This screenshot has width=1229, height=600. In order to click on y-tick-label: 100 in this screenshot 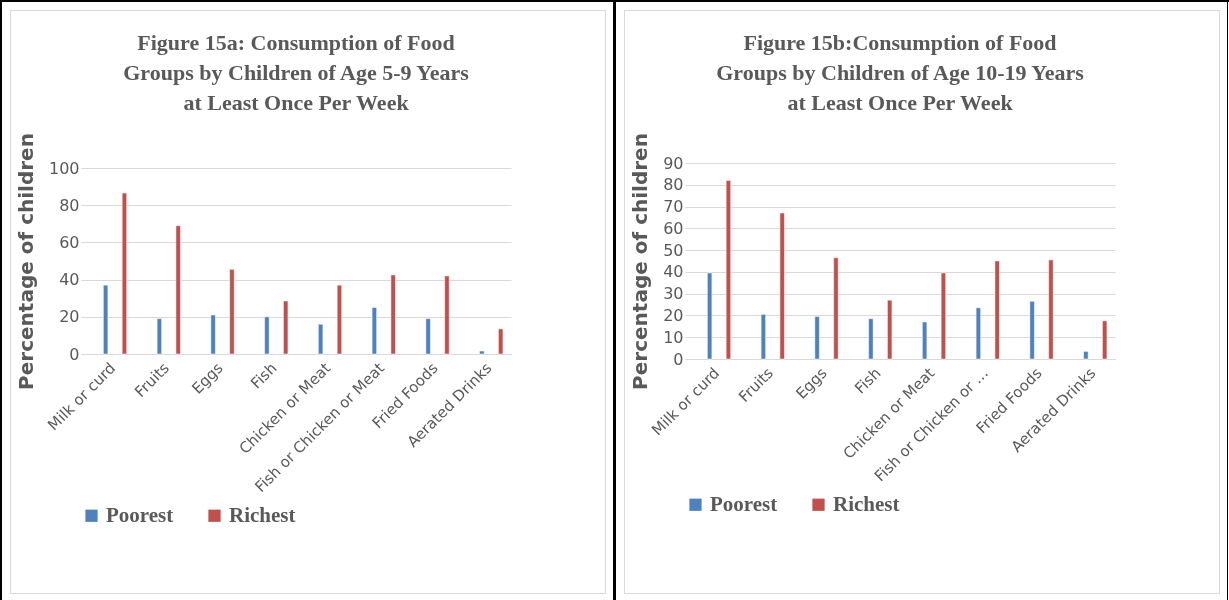, I will do `click(64, 168)`.